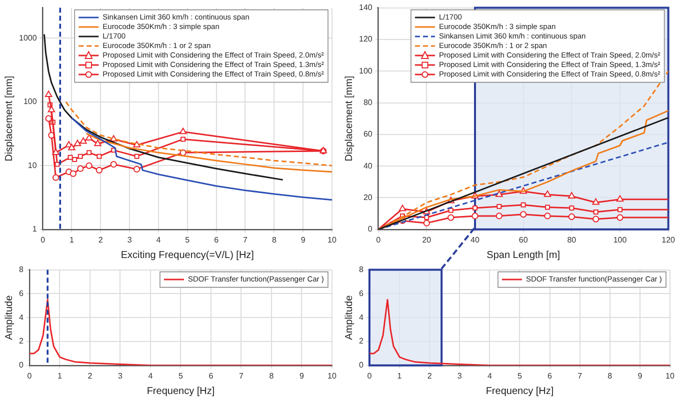  What do you see at coordinates (368, 102) in the screenshot?
I see `y-tick-label: 80` at bounding box center [368, 102].